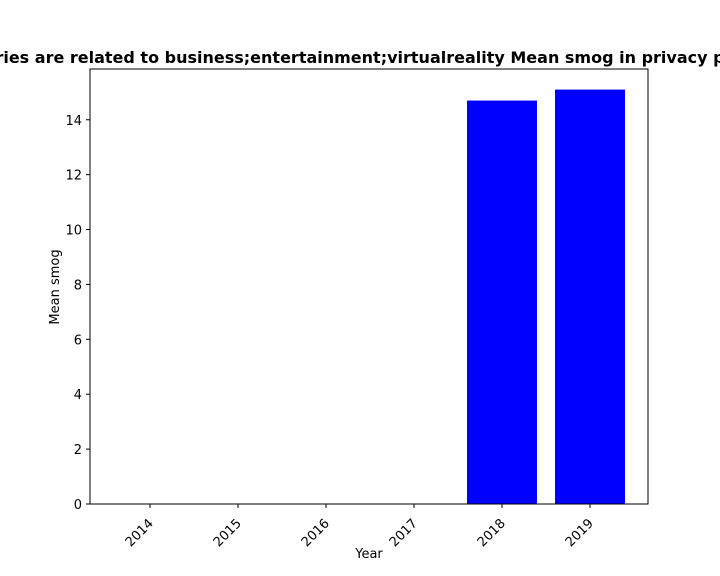 The height and width of the screenshot is (576, 720). What do you see at coordinates (78, 340) in the screenshot?
I see `y-tick-label: 6` at bounding box center [78, 340].